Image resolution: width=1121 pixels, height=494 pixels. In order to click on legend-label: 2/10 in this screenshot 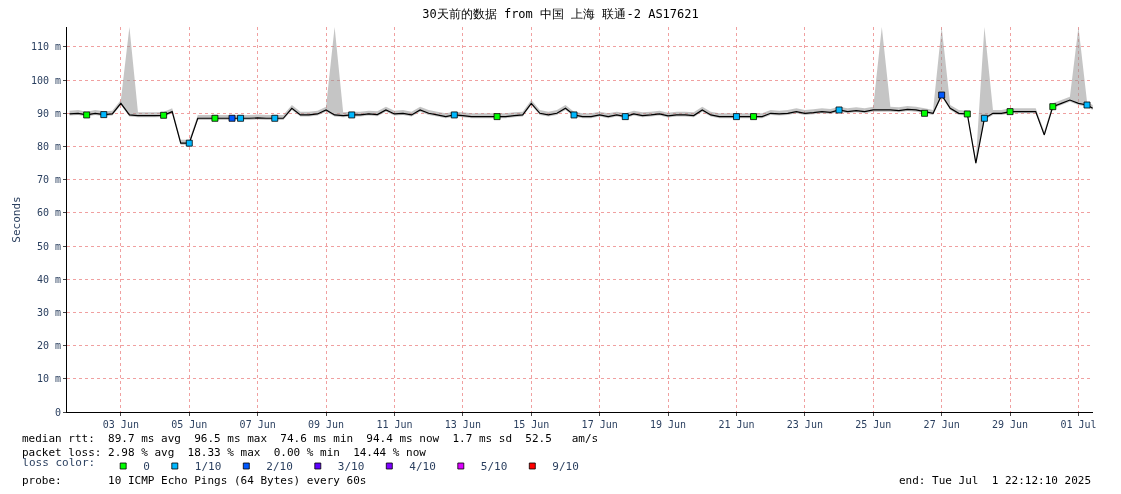, I will do `click(279, 467)`.